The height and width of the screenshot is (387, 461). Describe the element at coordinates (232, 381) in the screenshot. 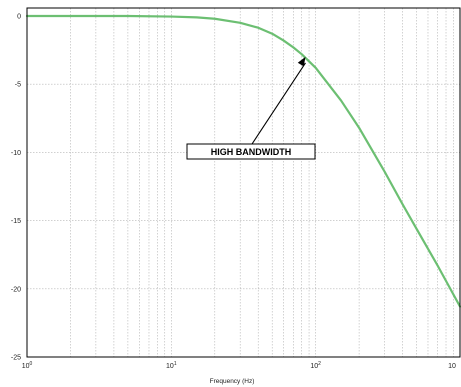

I see `x-axis-label: Frequency (Hz)` at that location.